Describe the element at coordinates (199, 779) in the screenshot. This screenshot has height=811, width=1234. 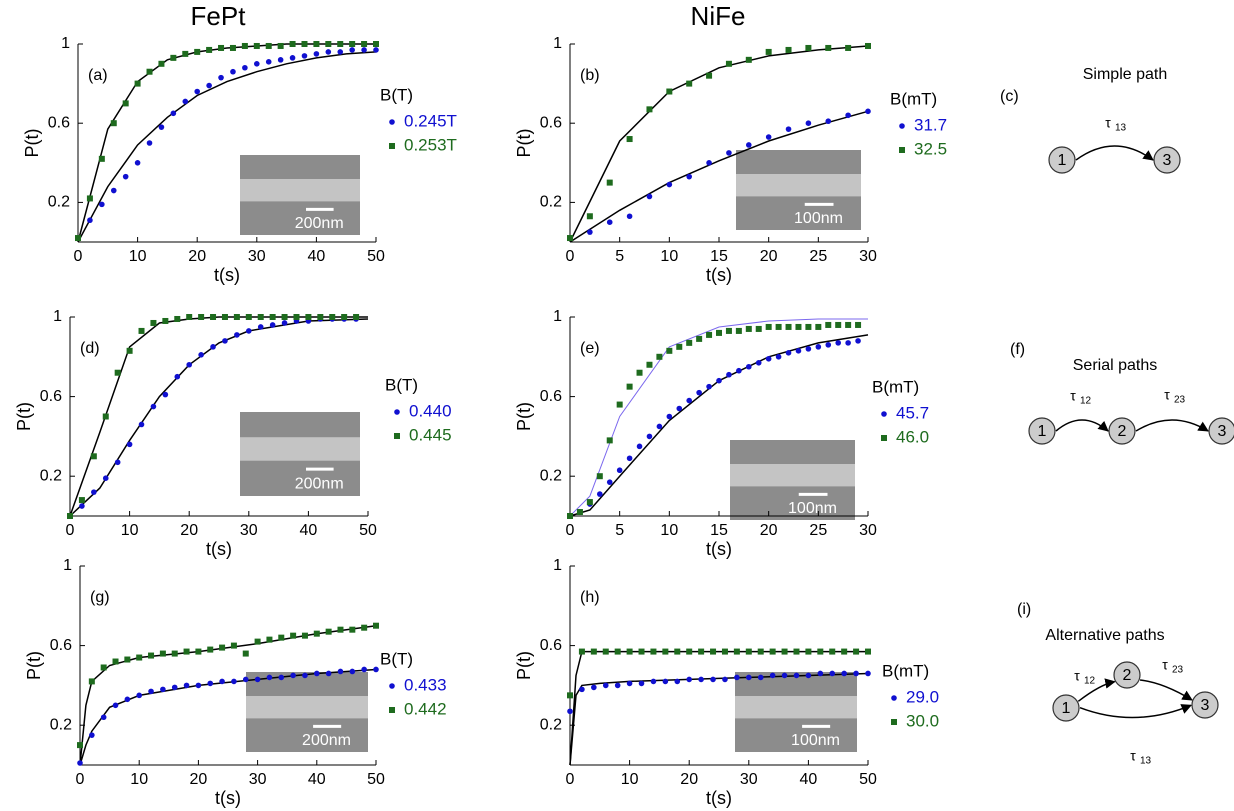
I see `x-tick-label: 20` at that location.